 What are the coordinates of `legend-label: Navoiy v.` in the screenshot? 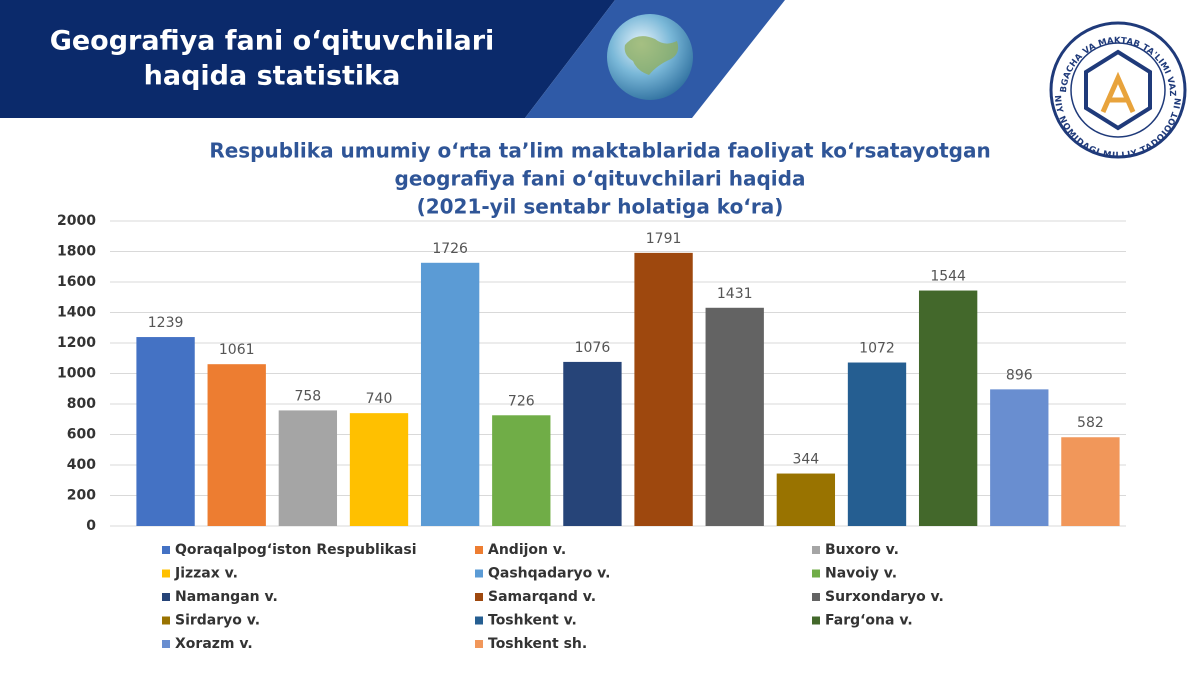 It's located at (861, 574).